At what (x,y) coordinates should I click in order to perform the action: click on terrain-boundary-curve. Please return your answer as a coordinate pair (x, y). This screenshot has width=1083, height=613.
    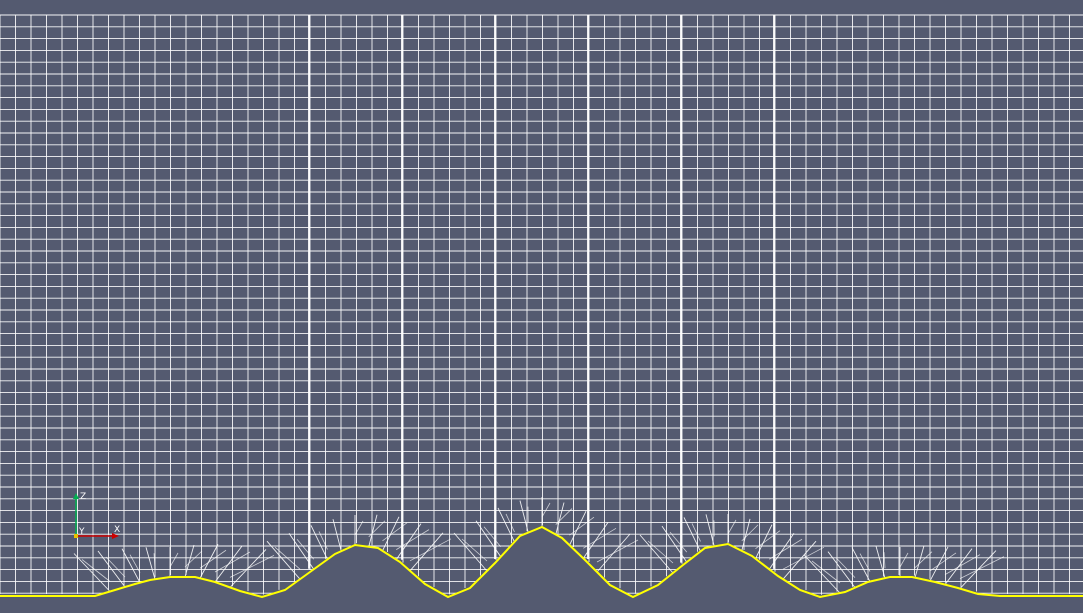
    Looking at the image, I should click on (541, 562).